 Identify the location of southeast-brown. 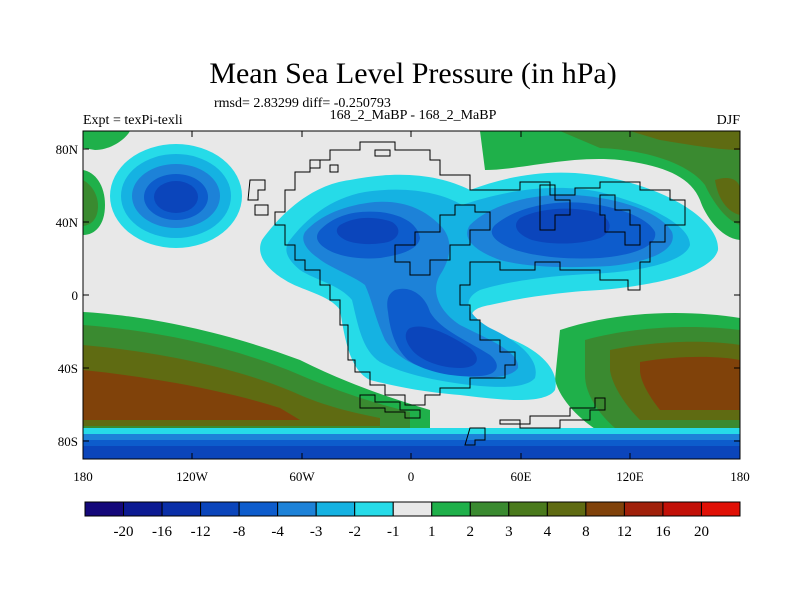
(690, 383).